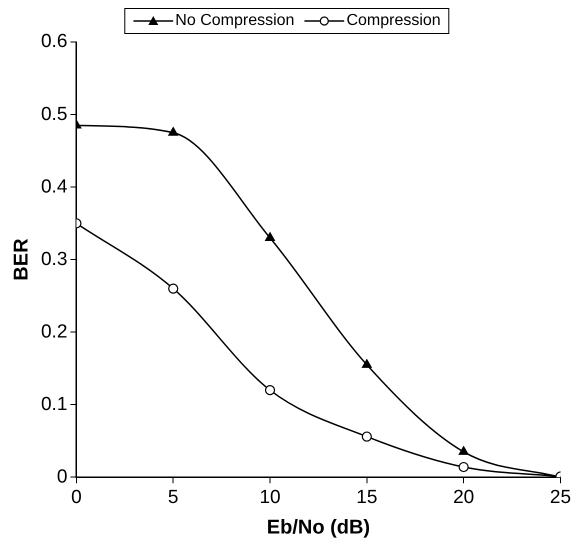 The height and width of the screenshot is (548, 574). I want to click on x-tick-label: 0, so click(76, 497).